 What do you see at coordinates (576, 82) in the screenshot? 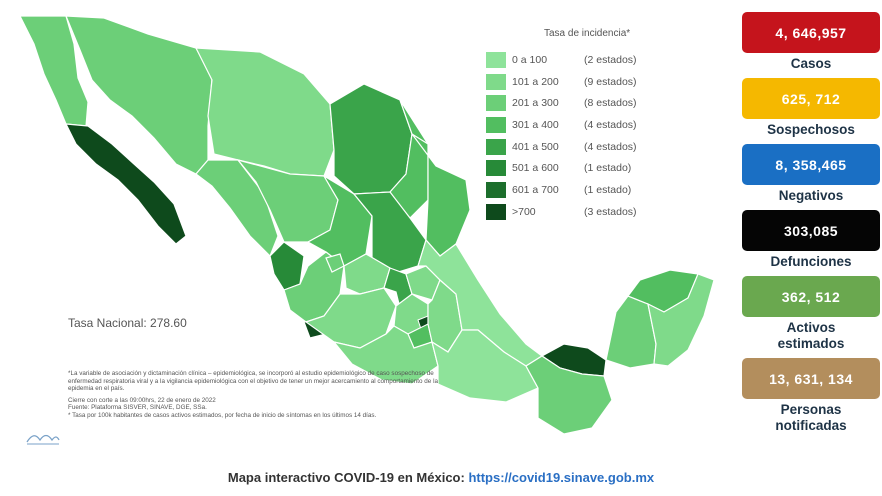
I see `legend-item: 101 a 200 (9 estados)` at bounding box center [576, 82].